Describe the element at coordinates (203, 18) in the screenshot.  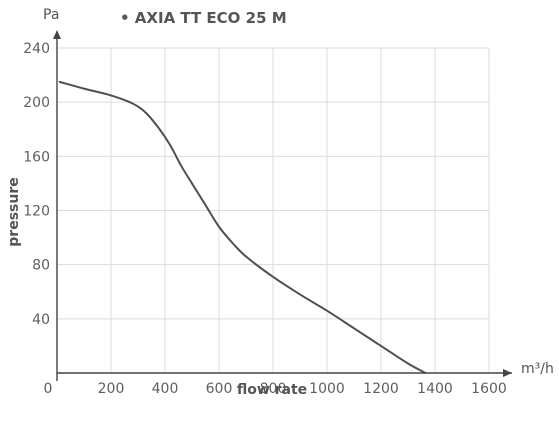
I see `chart-title: • AXIA TT ECO 25 M` at that location.